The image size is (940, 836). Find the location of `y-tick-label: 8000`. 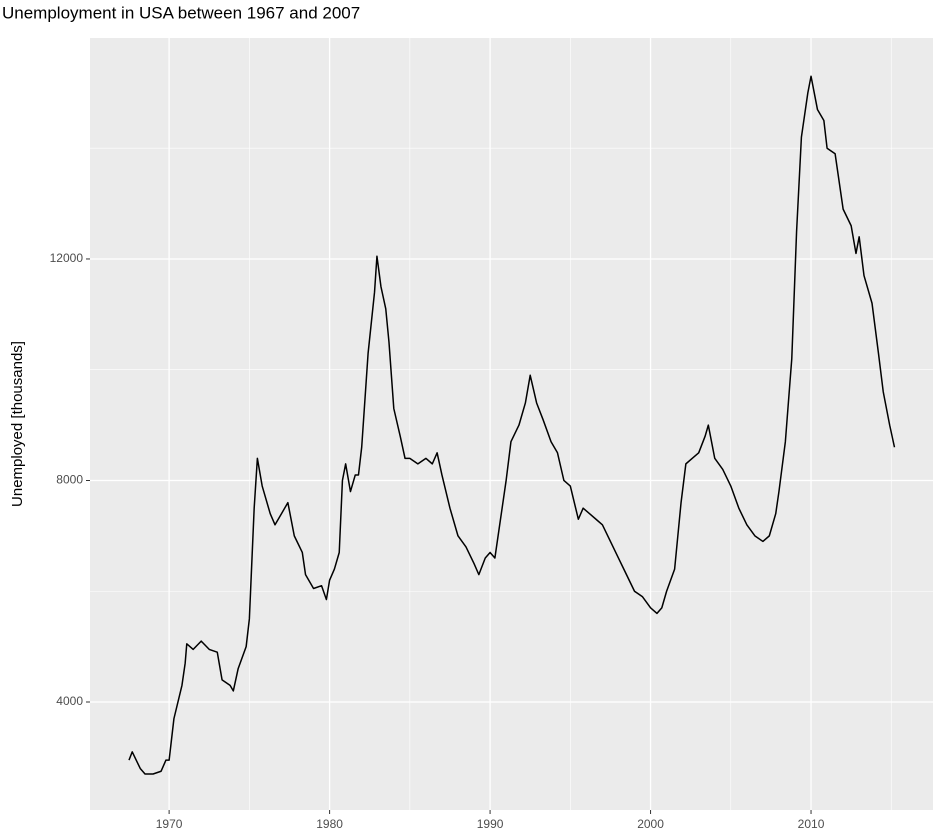

y-tick-label: 8000 is located at coordinates (69, 480).